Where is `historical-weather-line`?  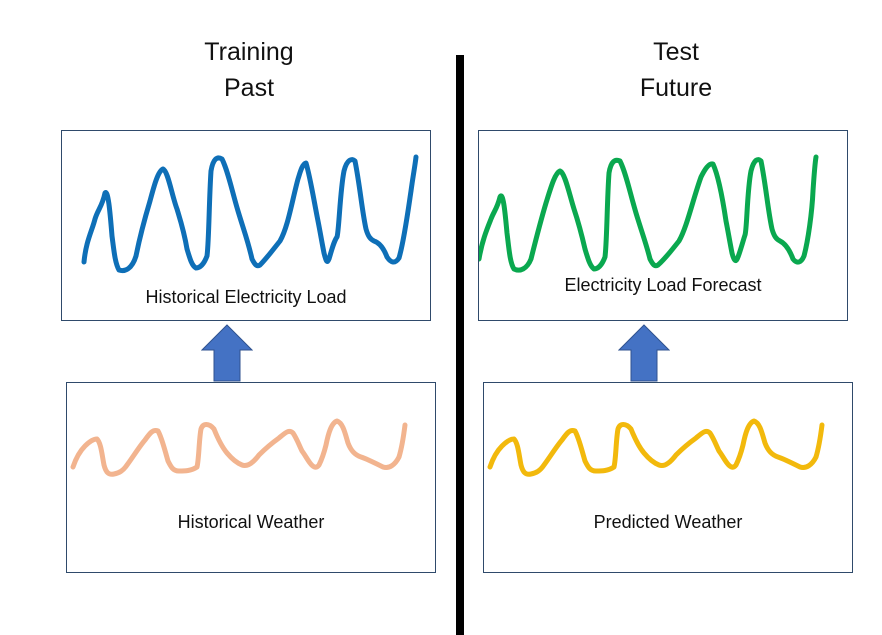
historical-weather-line is located at coordinates (239, 447).